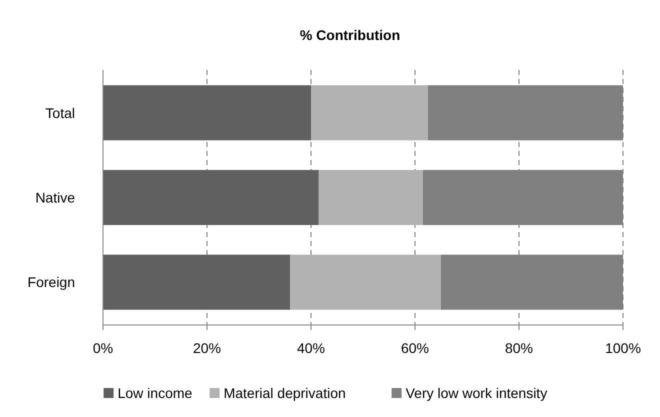 The image size is (660, 417). Describe the element at coordinates (415, 348) in the screenshot. I see `x-tick-label: 60%` at that location.